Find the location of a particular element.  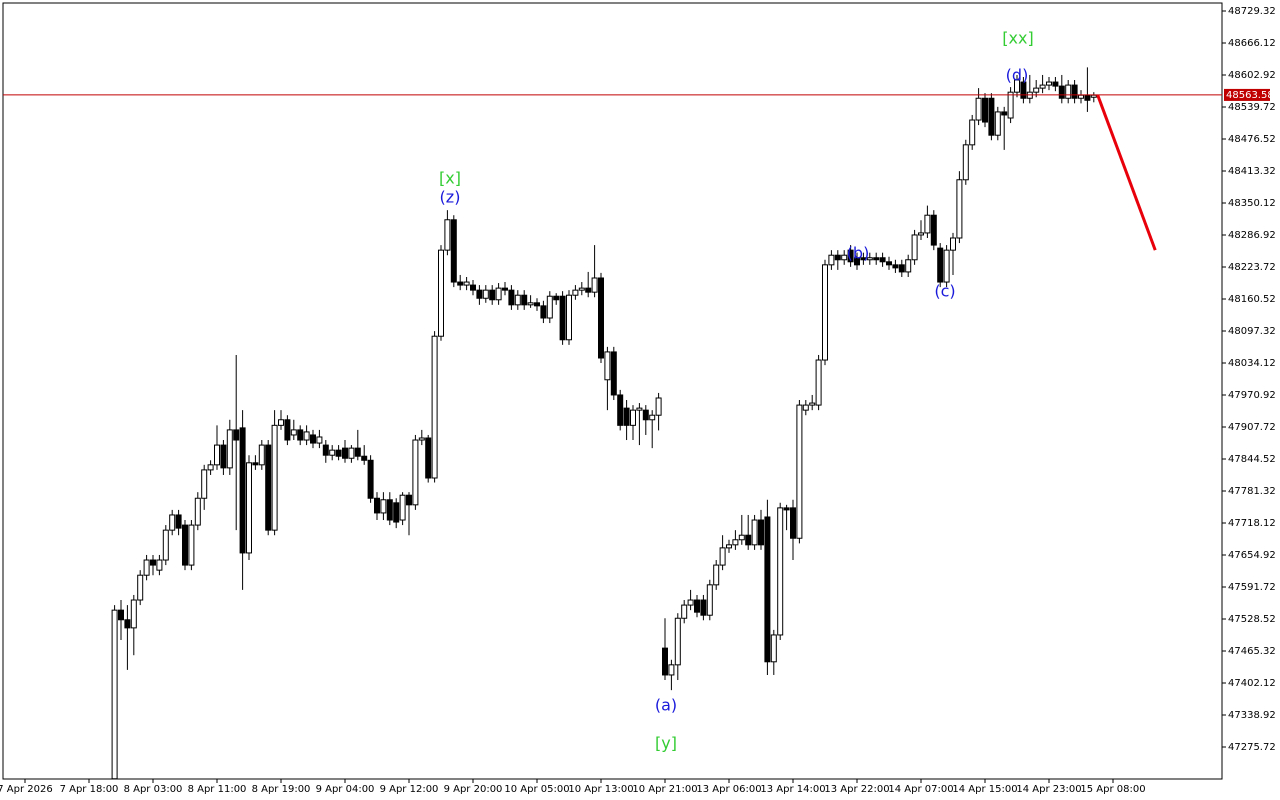

x-tick-label: 10 Apr 21:00 is located at coordinates (664, 789).